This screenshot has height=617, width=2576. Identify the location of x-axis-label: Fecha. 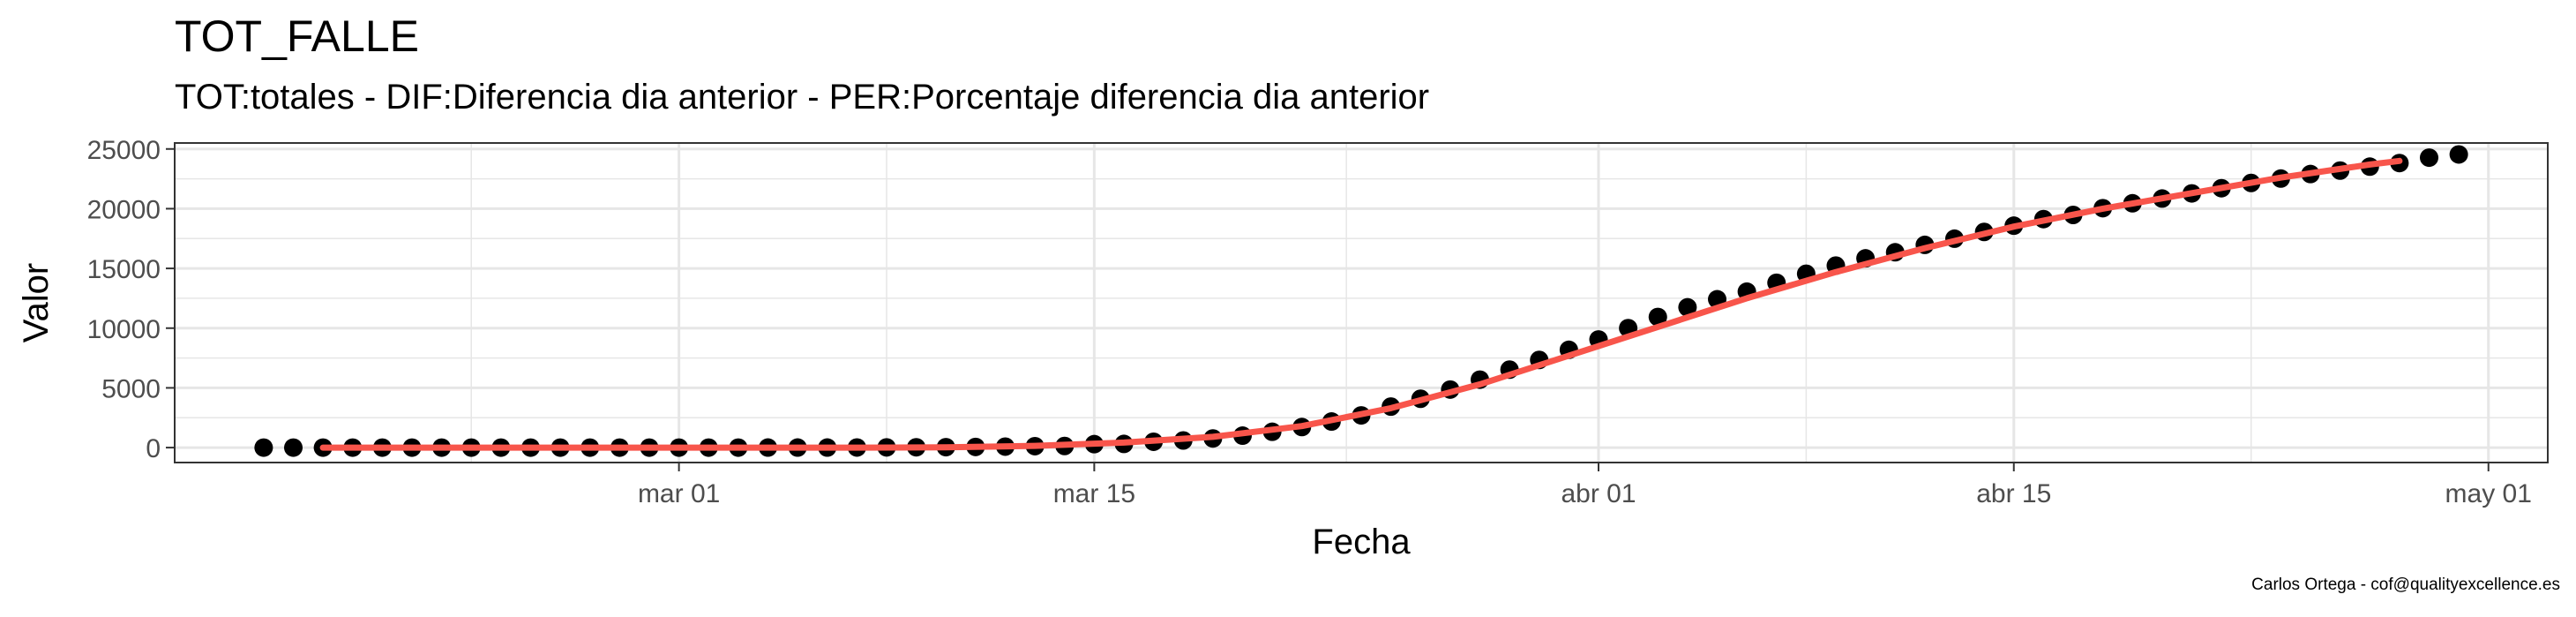
(1362, 542).